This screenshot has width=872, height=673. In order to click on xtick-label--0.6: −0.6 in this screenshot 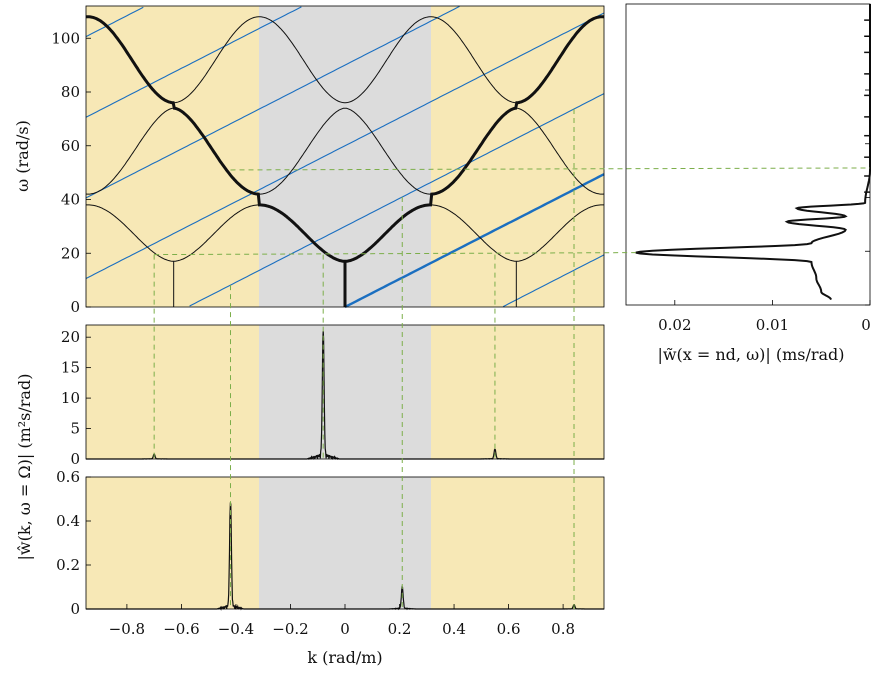, I will do `click(181, 629)`.